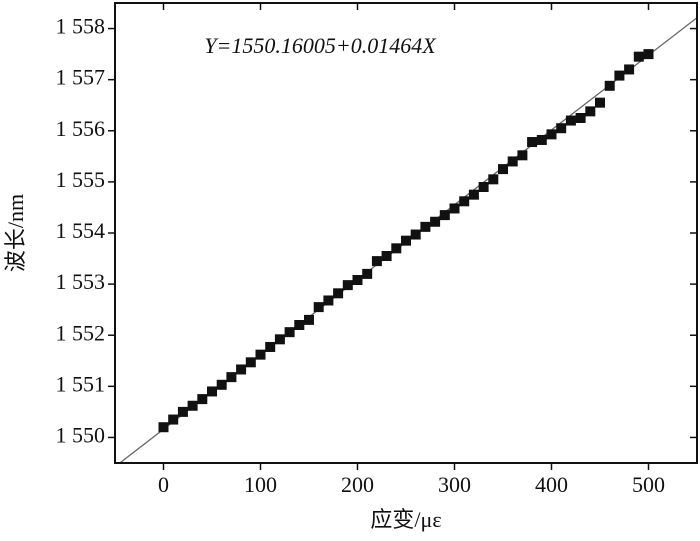 Image resolution: width=700 pixels, height=541 pixels. I want to click on x-tick-label: 0, so click(163, 484).